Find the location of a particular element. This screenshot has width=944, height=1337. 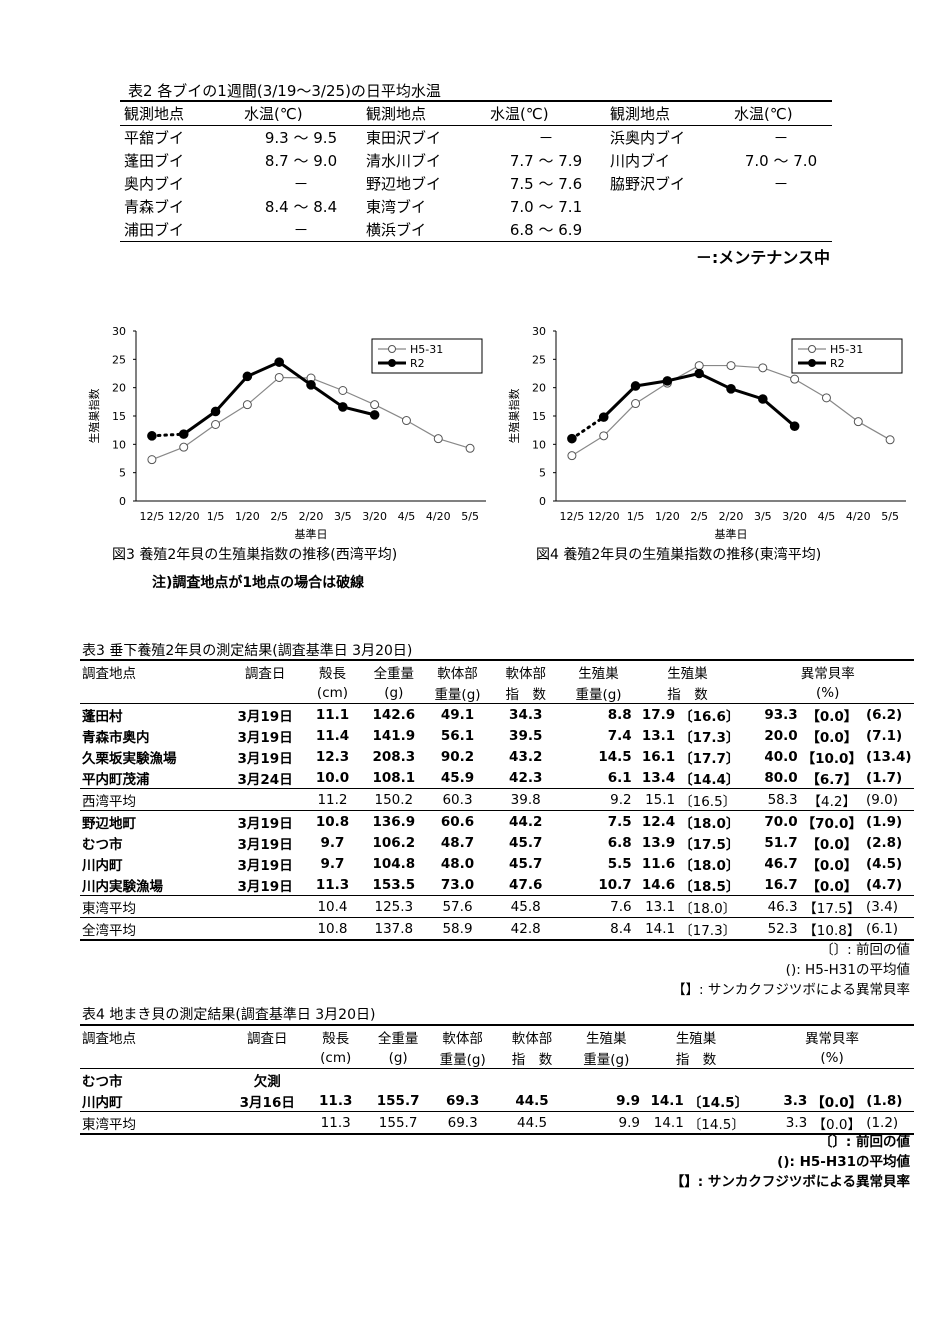

column-header: 調査地点 is located at coordinates (109, 673).